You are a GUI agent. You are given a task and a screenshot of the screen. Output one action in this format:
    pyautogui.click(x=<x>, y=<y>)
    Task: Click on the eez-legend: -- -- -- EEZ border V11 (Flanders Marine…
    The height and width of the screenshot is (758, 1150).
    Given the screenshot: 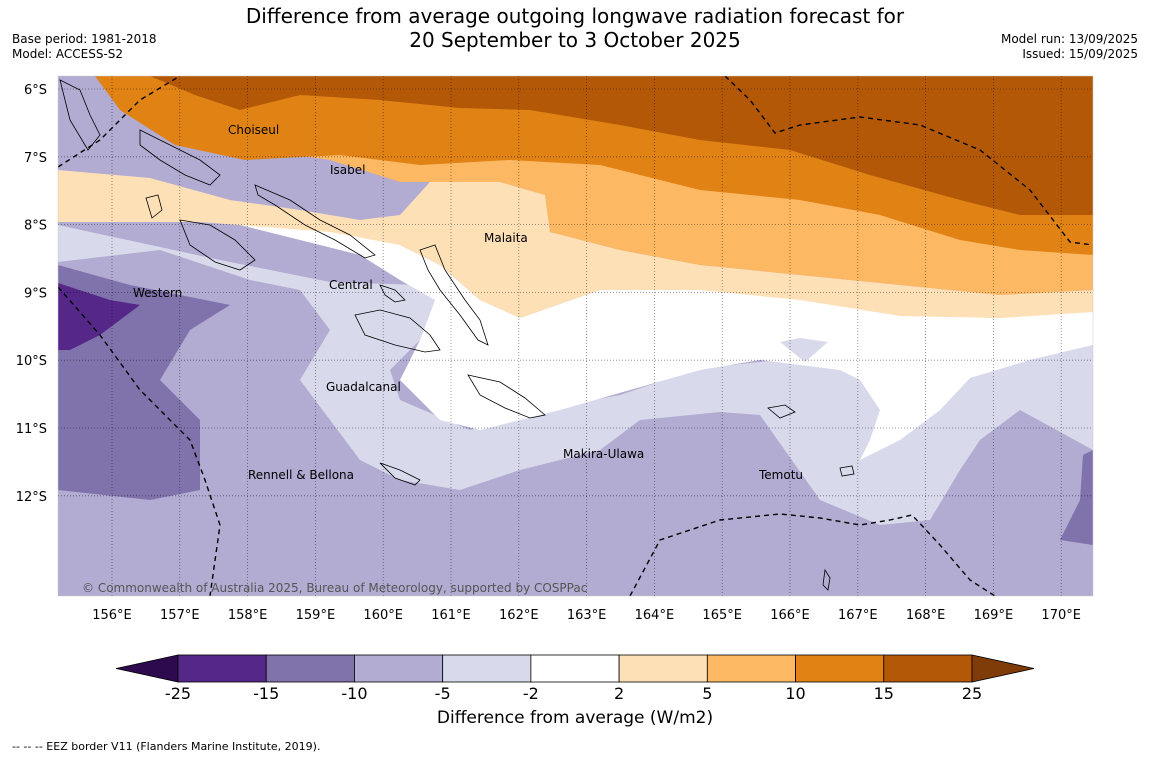 What is the action you would take?
    pyautogui.click(x=166, y=746)
    